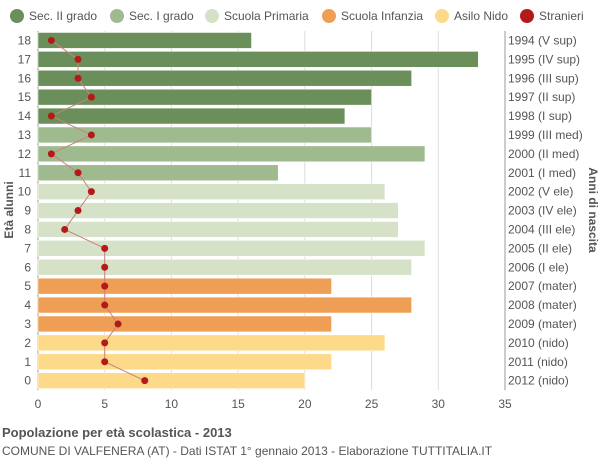 Image resolution: width=600 pixels, height=460 pixels. I want to click on age-label-15: 15, so click(25, 97).